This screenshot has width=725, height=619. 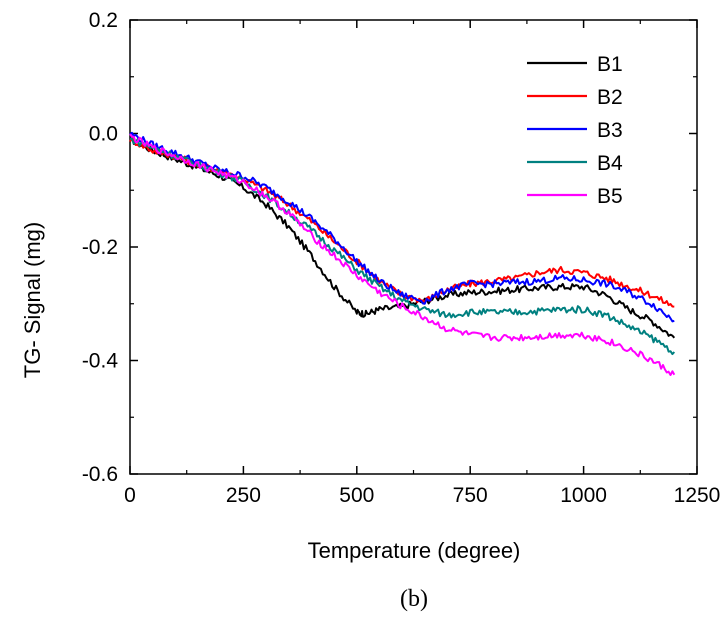 I want to click on x-tick-label: 250, so click(x=243, y=495).